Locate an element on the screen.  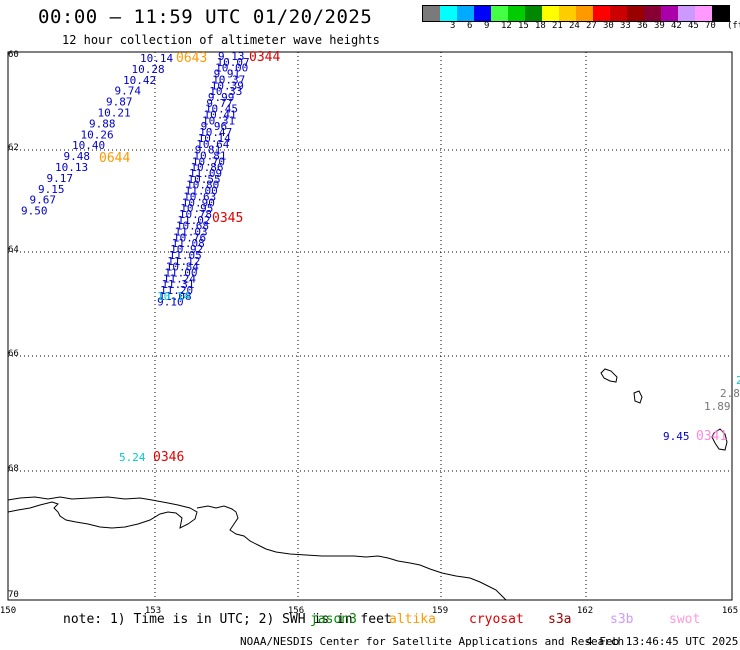
wave-height-label: 9.13 is located at coordinates (231, 56).